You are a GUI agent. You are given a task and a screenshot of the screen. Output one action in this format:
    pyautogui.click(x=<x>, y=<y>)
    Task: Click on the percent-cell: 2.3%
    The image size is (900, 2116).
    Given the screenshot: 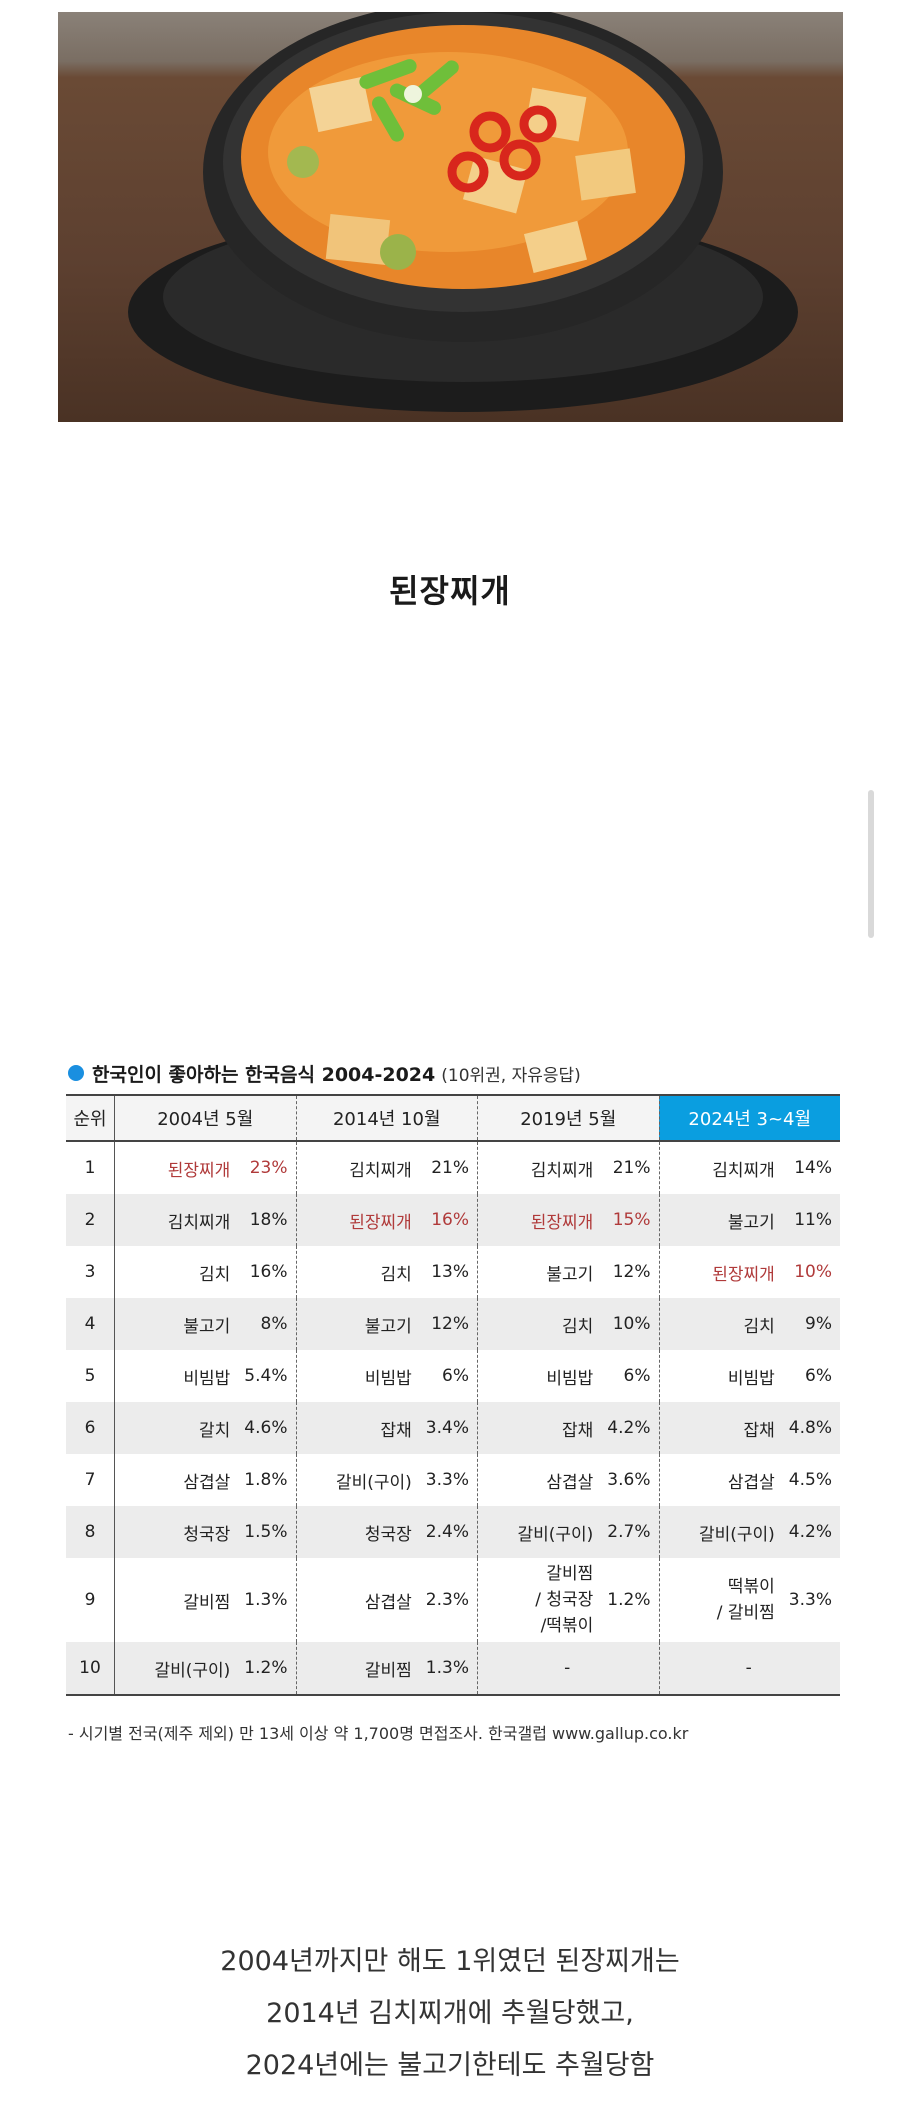 What is the action you would take?
    pyautogui.click(x=448, y=1600)
    